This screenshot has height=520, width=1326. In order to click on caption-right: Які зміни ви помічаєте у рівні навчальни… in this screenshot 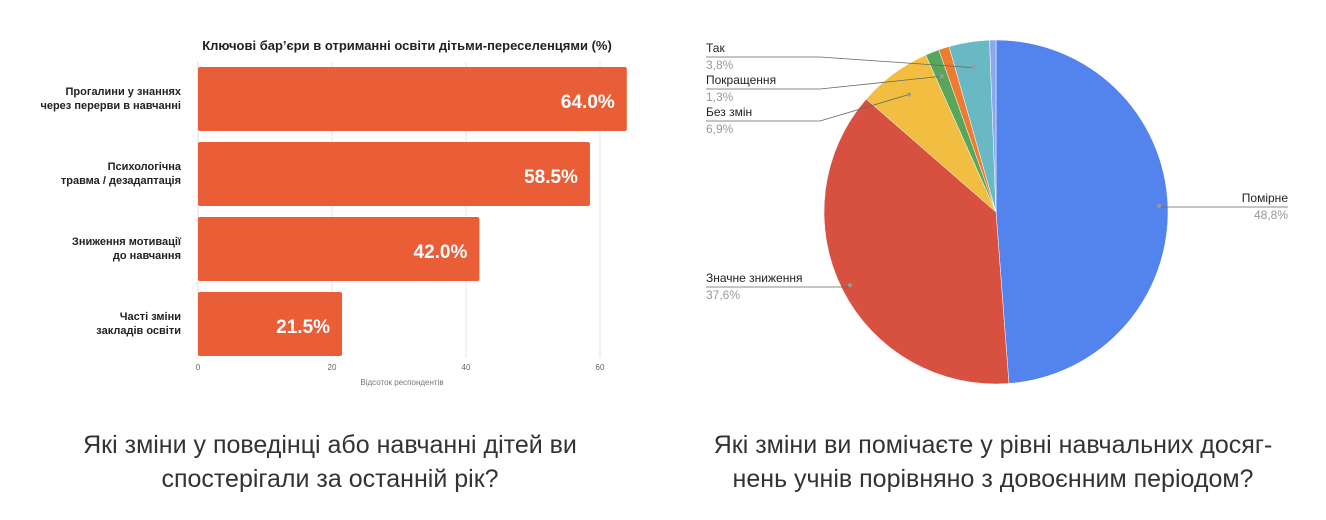, I will do `click(993, 462)`.